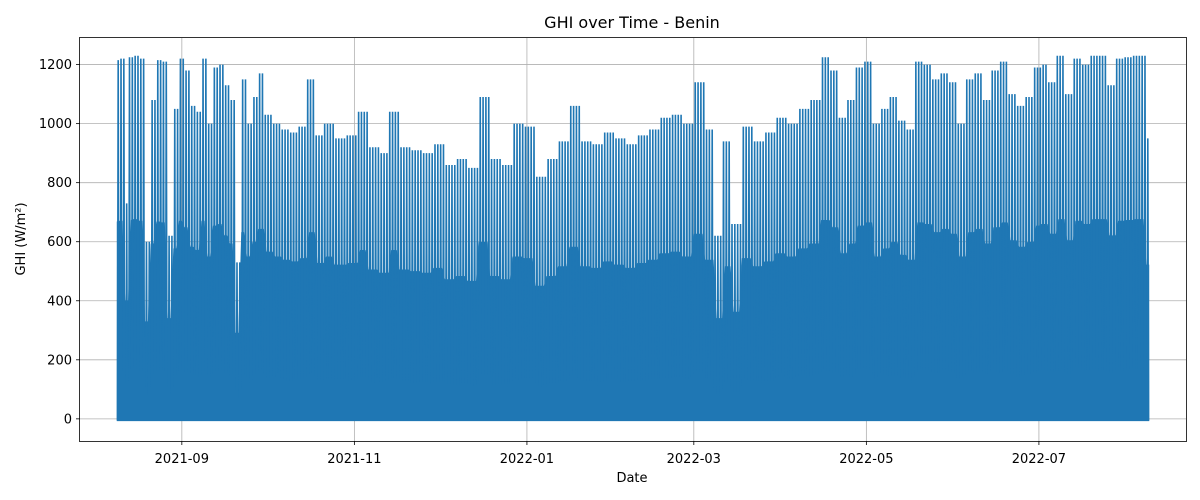 The height and width of the screenshot is (500, 1200). I want to click on x-tick-label: 2022-05, so click(866, 459).